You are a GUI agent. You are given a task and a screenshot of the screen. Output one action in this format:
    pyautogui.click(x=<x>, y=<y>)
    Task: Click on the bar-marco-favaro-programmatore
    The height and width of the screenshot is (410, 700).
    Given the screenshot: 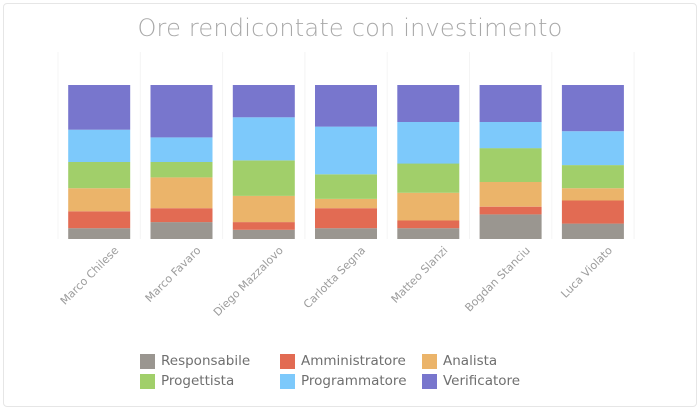 What is the action you would take?
    pyautogui.click(x=181, y=149)
    